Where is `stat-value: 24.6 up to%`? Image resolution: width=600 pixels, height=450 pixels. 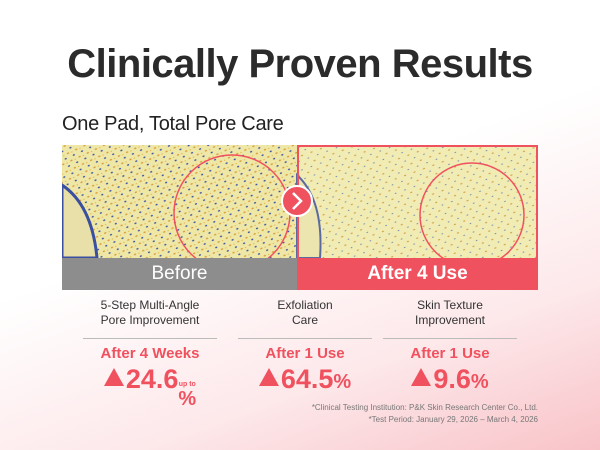 stat-value: 24.6 up to% is located at coordinates (150, 387).